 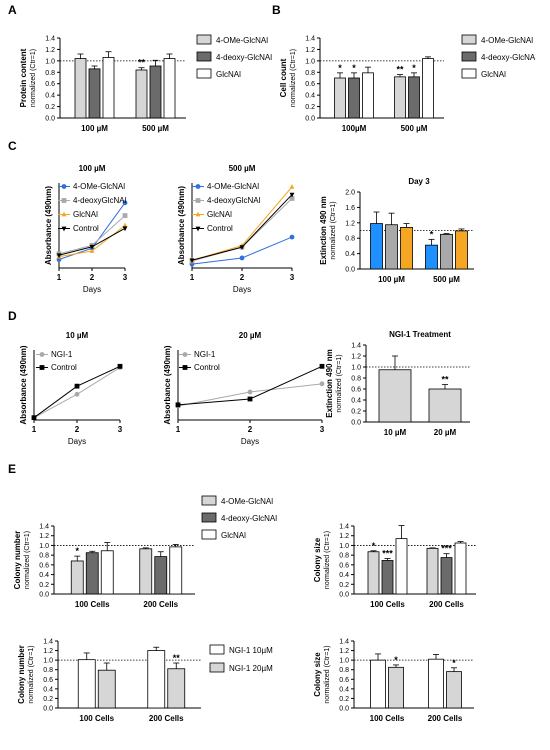 What do you see at coordinates (12, 469) in the screenshot?
I see `panel-label-e: E` at bounding box center [12, 469].